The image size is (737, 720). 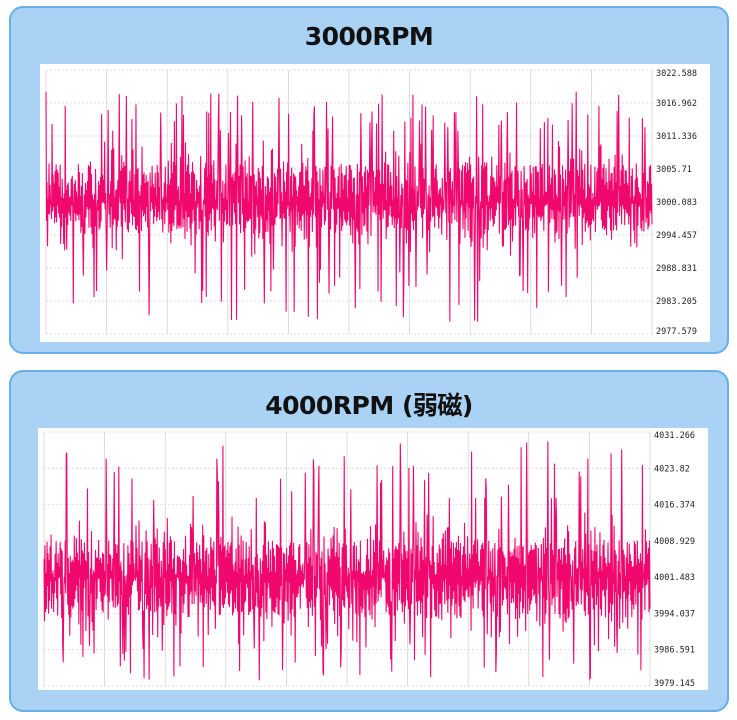 What do you see at coordinates (672, 469) in the screenshot?
I see `y-tick-label: 4023.82` at bounding box center [672, 469].